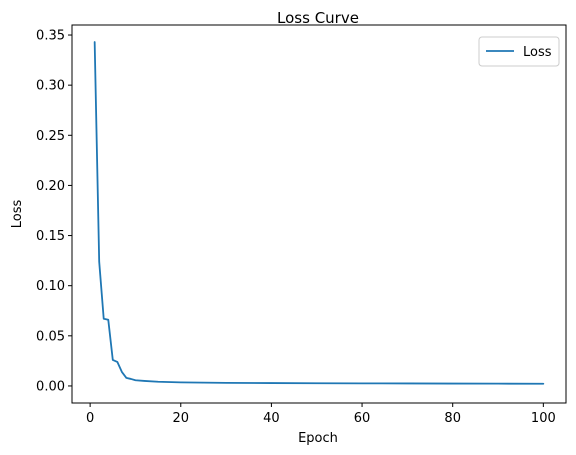 This screenshot has height=455, width=576. Describe the element at coordinates (50, 286) in the screenshot. I see `y-tick-label: 0.10` at that location.